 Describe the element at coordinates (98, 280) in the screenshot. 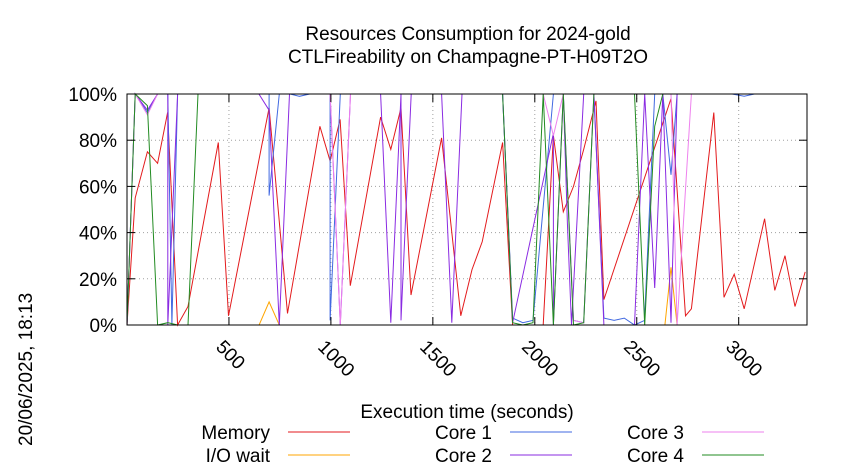

I see `y-tick-label: 20%` at that location.